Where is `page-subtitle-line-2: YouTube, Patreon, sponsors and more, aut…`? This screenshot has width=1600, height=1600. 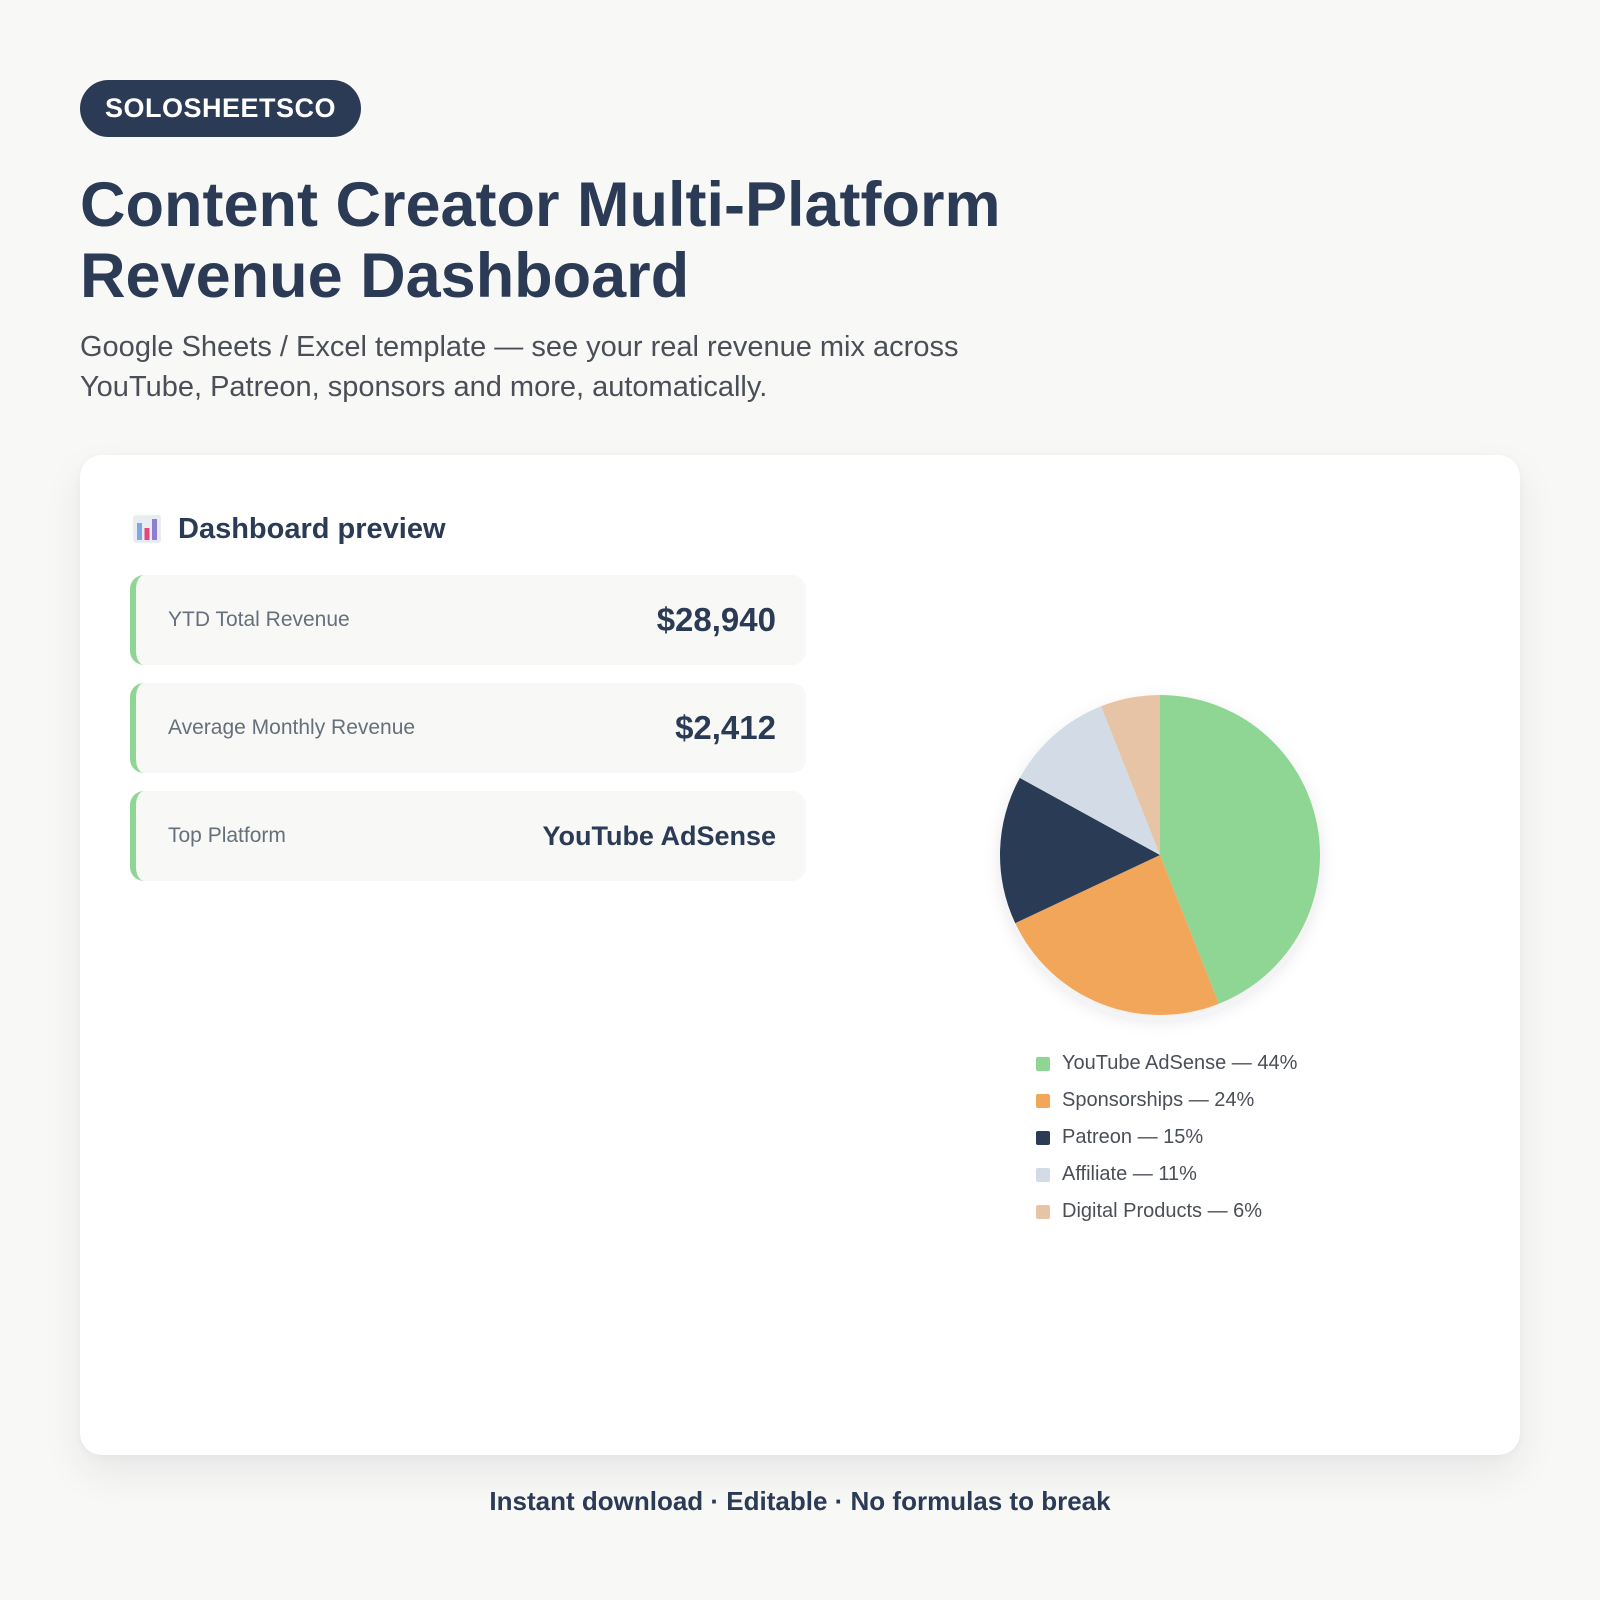 page-subtitle-line-2: YouTube, Patreon, sponsors and more, aut… is located at coordinates (424, 387).